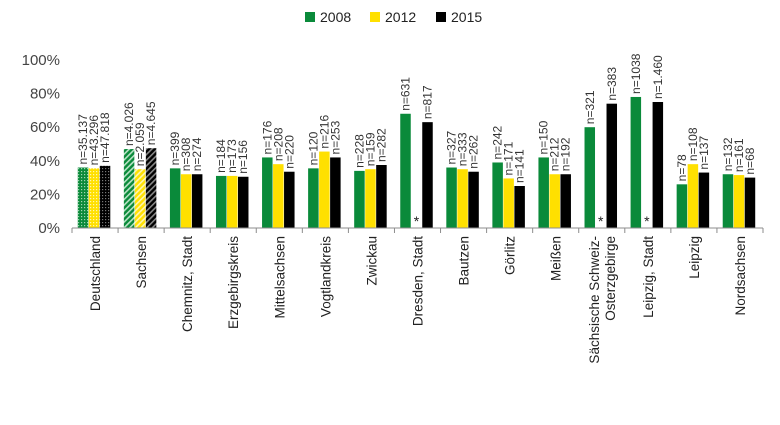 Image resolution: width=780 pixels, height=425 pixels. What do you see at coordinates (267, 137) in the screenshot?
I see `sample-size-label: n=176` at bounding box center [267, 137].